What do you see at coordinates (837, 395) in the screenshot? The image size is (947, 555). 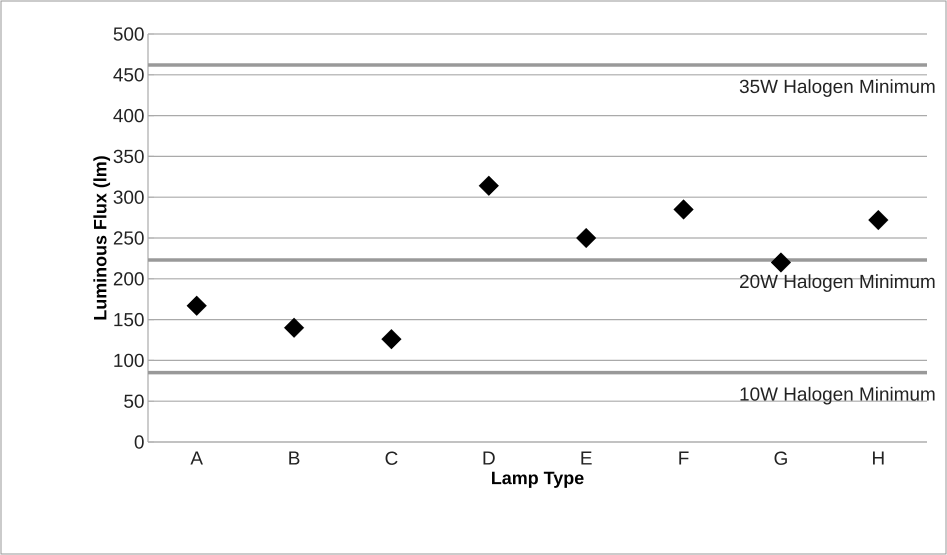 I see `ref-line-label: 10W Halogen Minimum` at bounding box center [837, 395].